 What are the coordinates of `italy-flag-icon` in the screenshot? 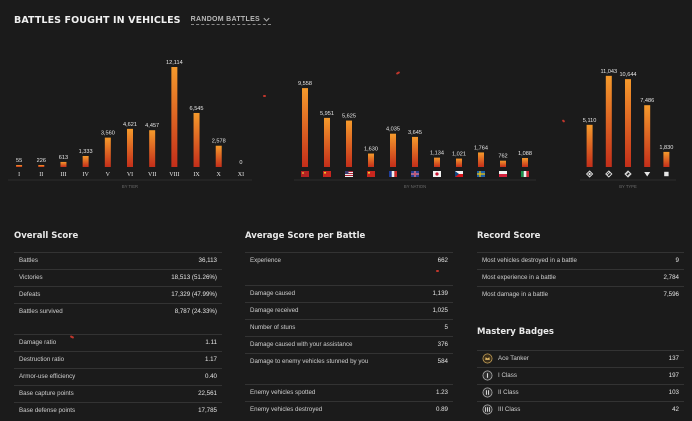 It's located at (525, 174).